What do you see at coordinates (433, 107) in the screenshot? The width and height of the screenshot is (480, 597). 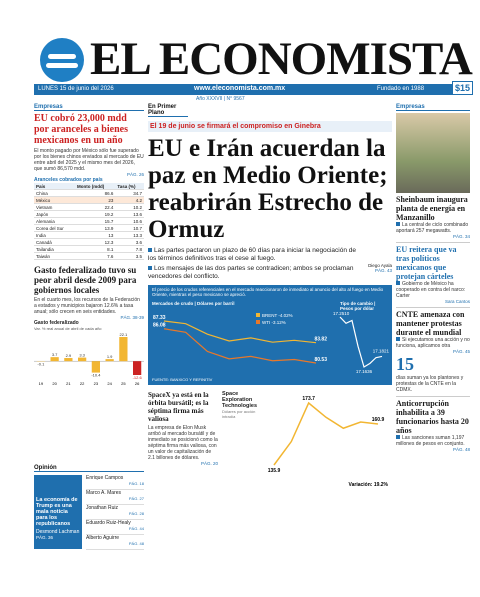 I see `section: Empresas` at bounding box center [433, 107].